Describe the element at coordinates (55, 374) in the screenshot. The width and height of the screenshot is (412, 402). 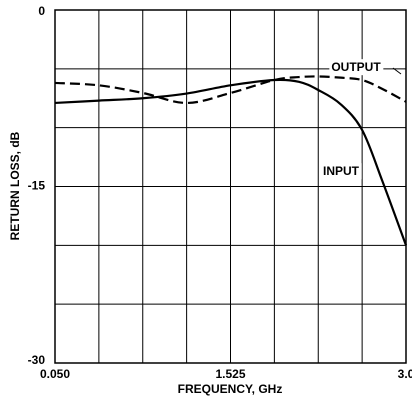
I see `x-tick-label: 0.050` at that location.